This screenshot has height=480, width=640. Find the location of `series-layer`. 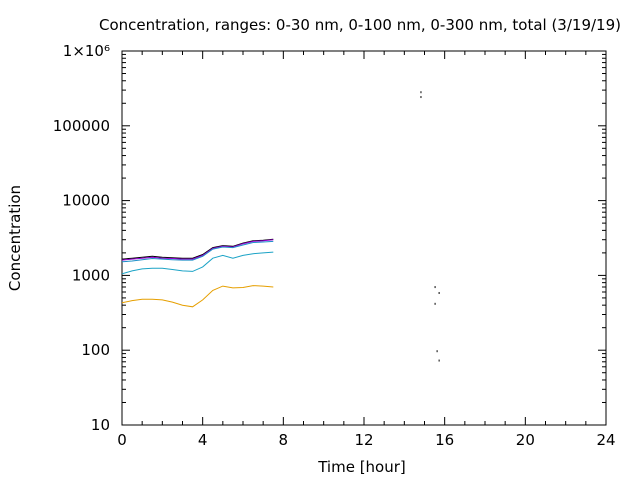

series-layer is located at coordinates (197, 273).